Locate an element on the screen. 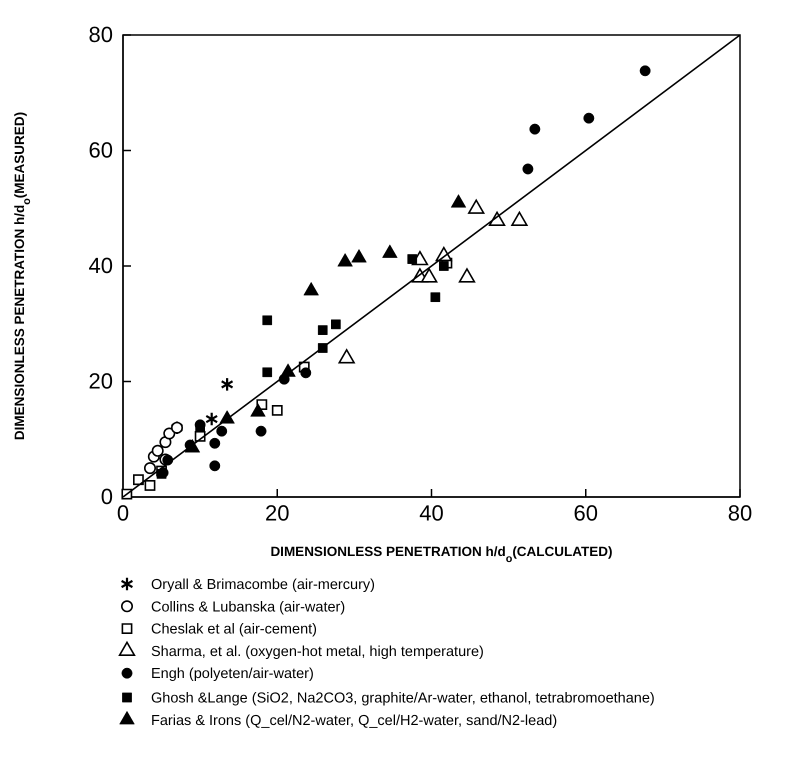 The image size is (792, 763). x-axis-title: DIMENSIONLESS PENETRATION h/d$_{o}$(CALCULATED) is located at coordinates (441, 554).